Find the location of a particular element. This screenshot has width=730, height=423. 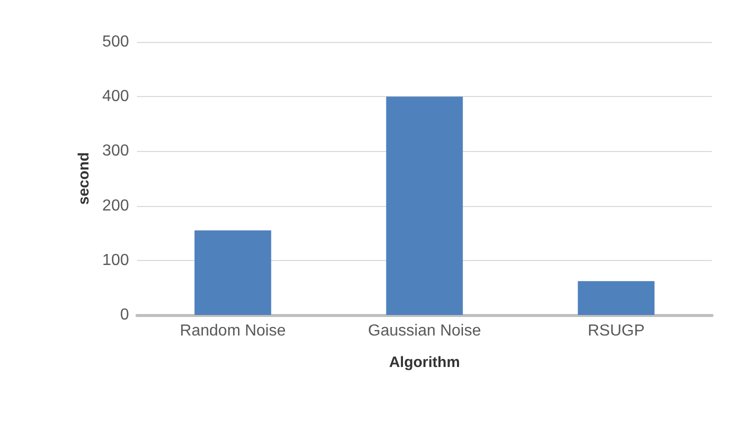

y-tick-label: 300 is located at coordinates (116, 151).